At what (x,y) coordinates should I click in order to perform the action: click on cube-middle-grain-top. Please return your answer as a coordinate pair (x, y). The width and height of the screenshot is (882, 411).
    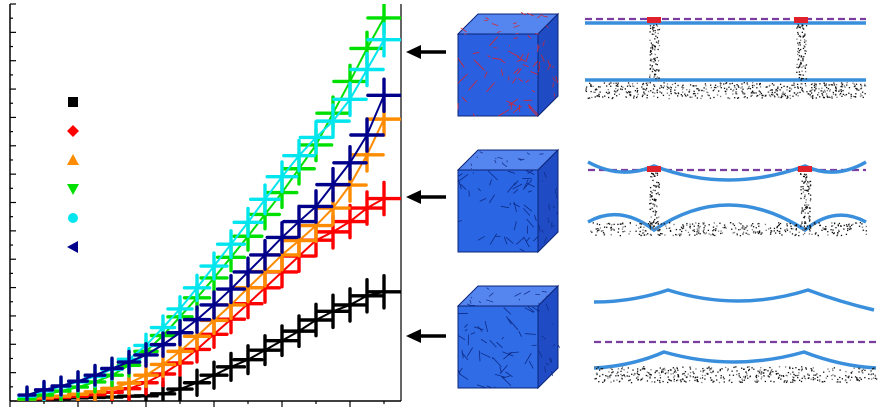
    Looking at the image, I should click on (481, 152).